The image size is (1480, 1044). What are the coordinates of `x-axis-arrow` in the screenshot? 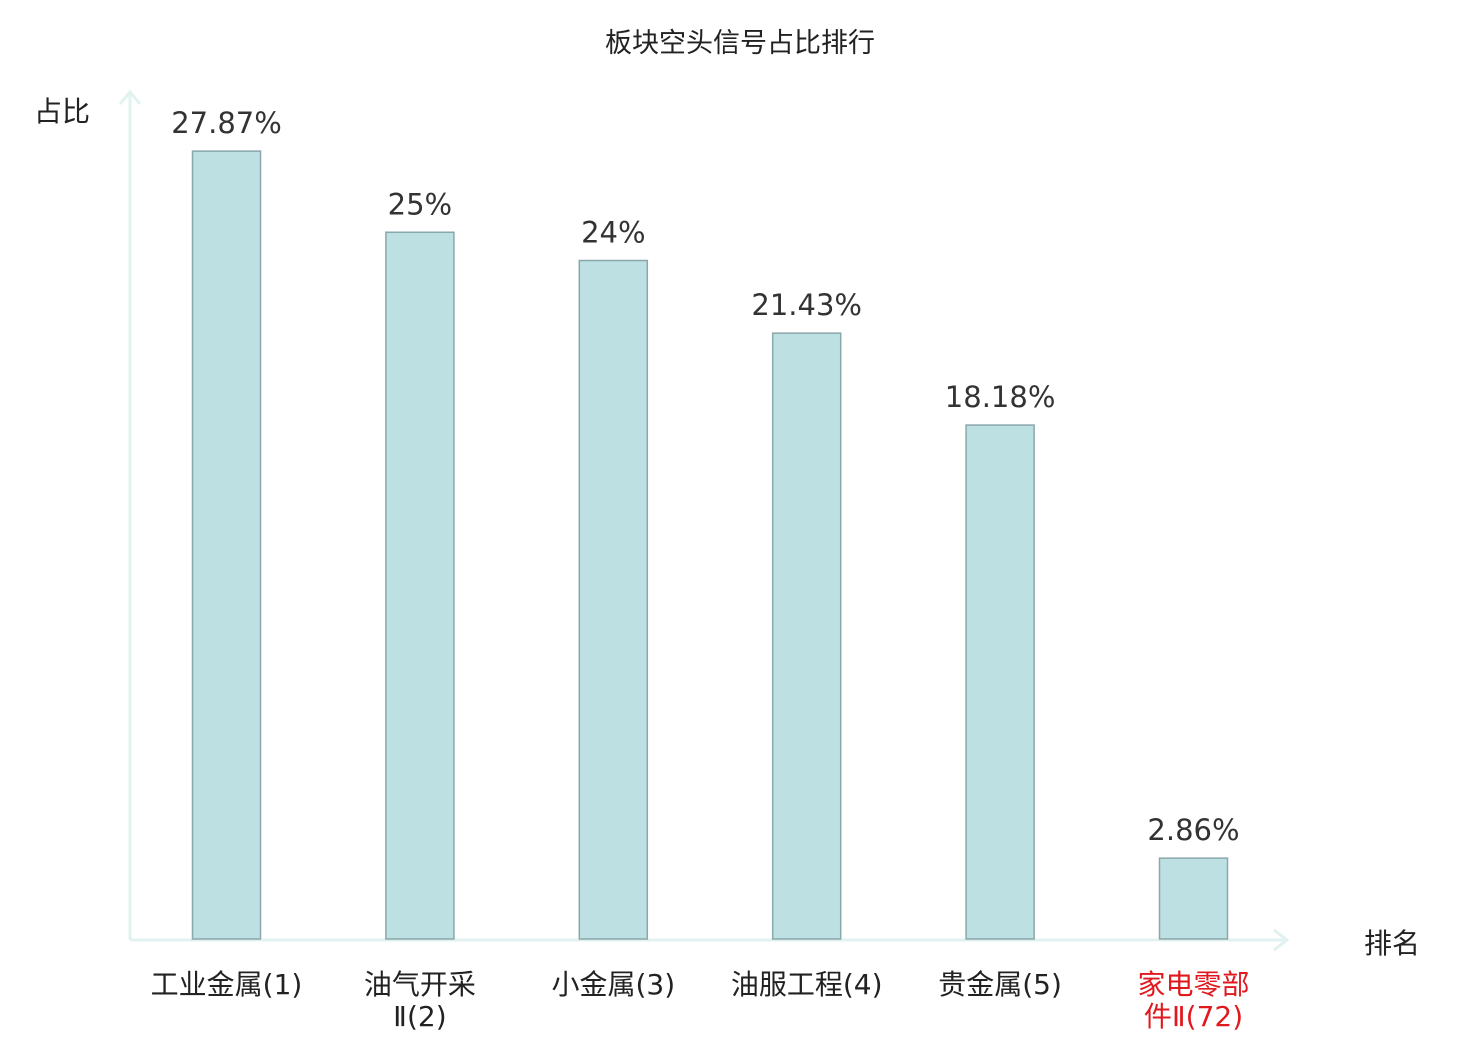 It's located at (1281, 940).